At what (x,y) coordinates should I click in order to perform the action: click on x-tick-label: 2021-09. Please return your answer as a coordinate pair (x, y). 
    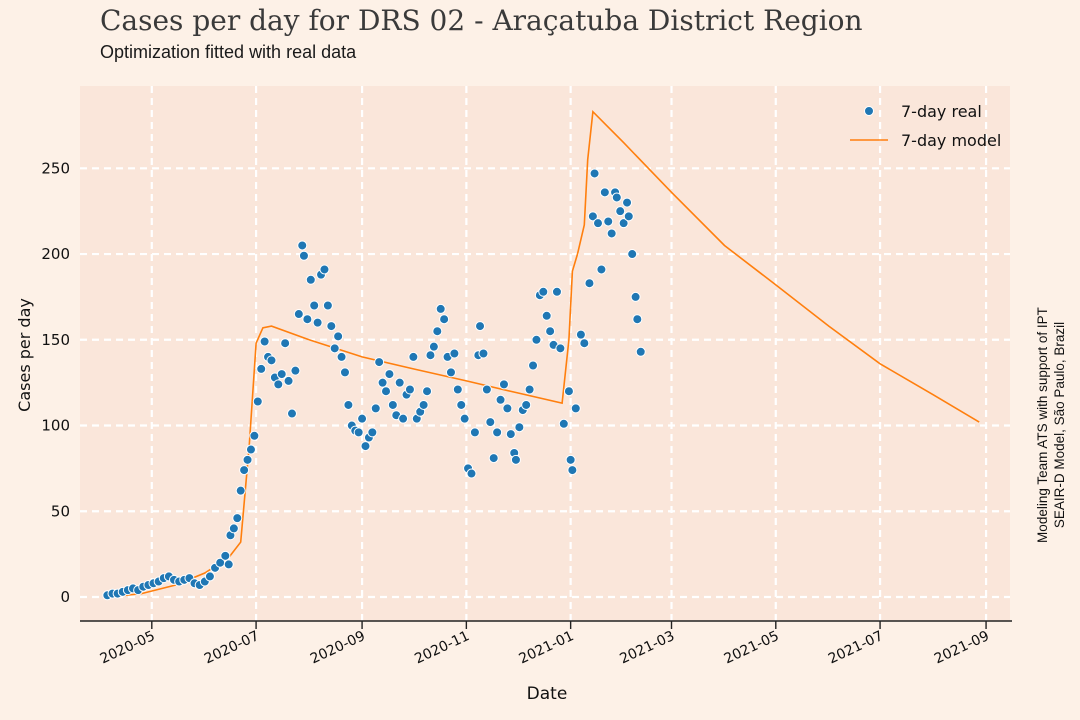
    Looking at the image, I should click on (962, 647).